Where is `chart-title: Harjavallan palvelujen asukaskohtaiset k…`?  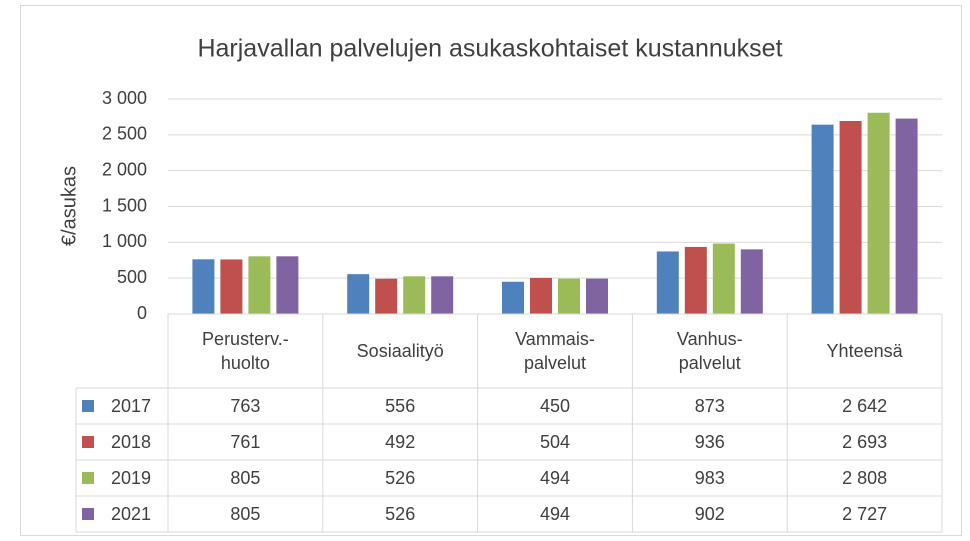 chart-title: Harjavallan palvelujen asukaskohtaiset k… is located at coordinates (489, 49).